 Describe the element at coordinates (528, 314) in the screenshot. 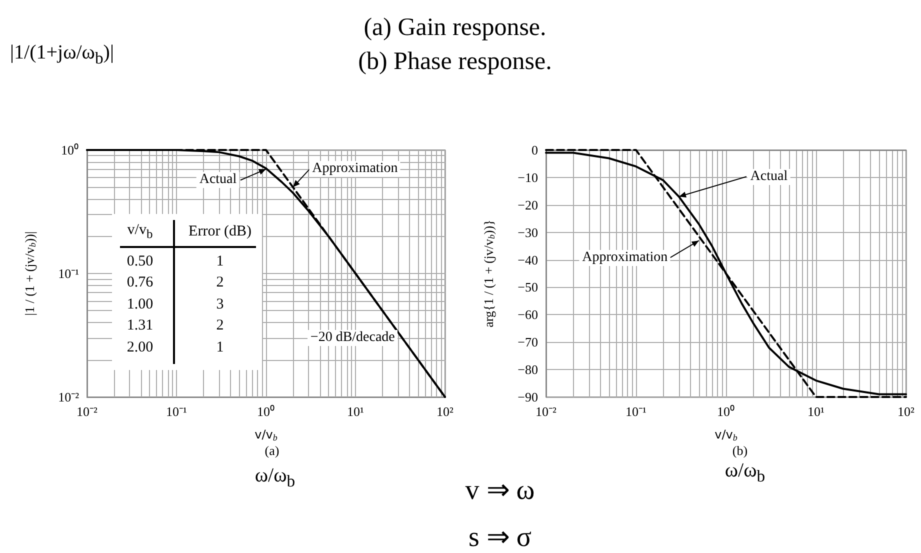

I see `y-tick-label: −60` at that location.